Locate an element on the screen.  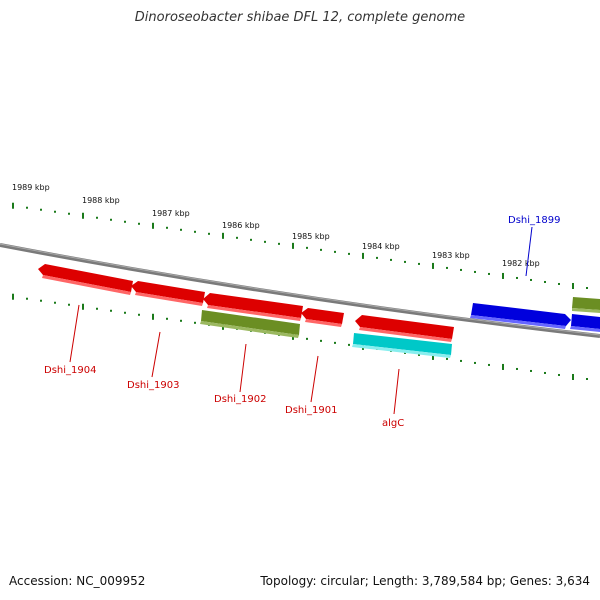
kbp-label-1988: 1988 kbp is located at coordinates (101, 200).